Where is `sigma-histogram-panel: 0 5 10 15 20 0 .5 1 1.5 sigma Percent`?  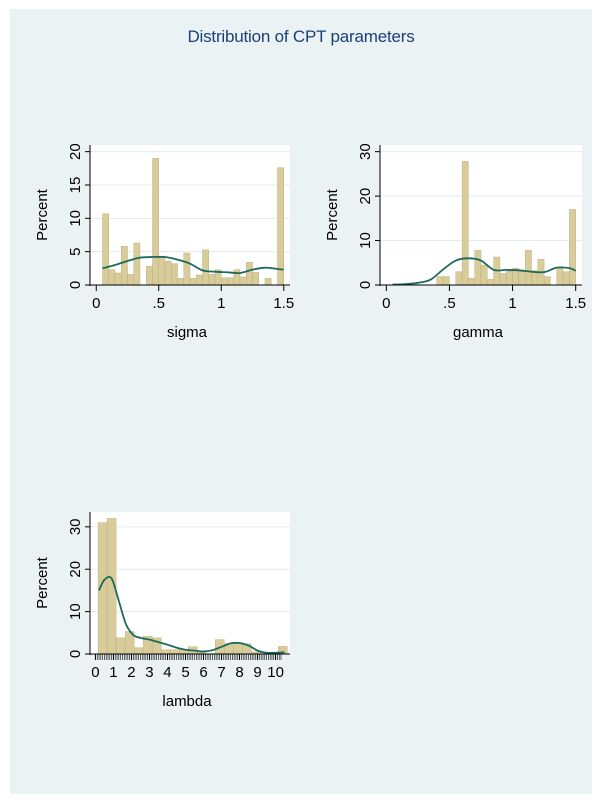
sigma-histogram-panel: 0 5 10 15 20 0 .5 1 1.5 sigma Percent is located at coordinates (164, 242).